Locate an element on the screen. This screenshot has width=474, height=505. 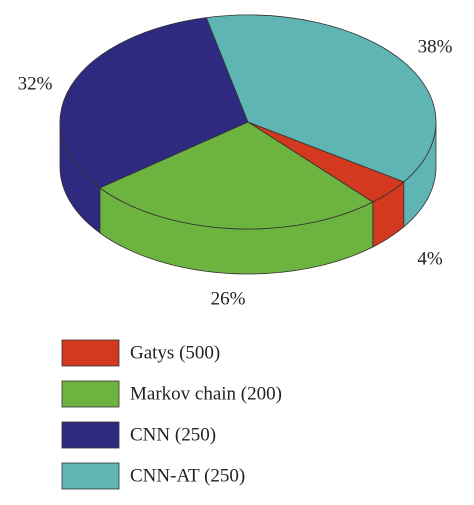
legend-label: Gatys (500) is located at coordinates (175, 352).